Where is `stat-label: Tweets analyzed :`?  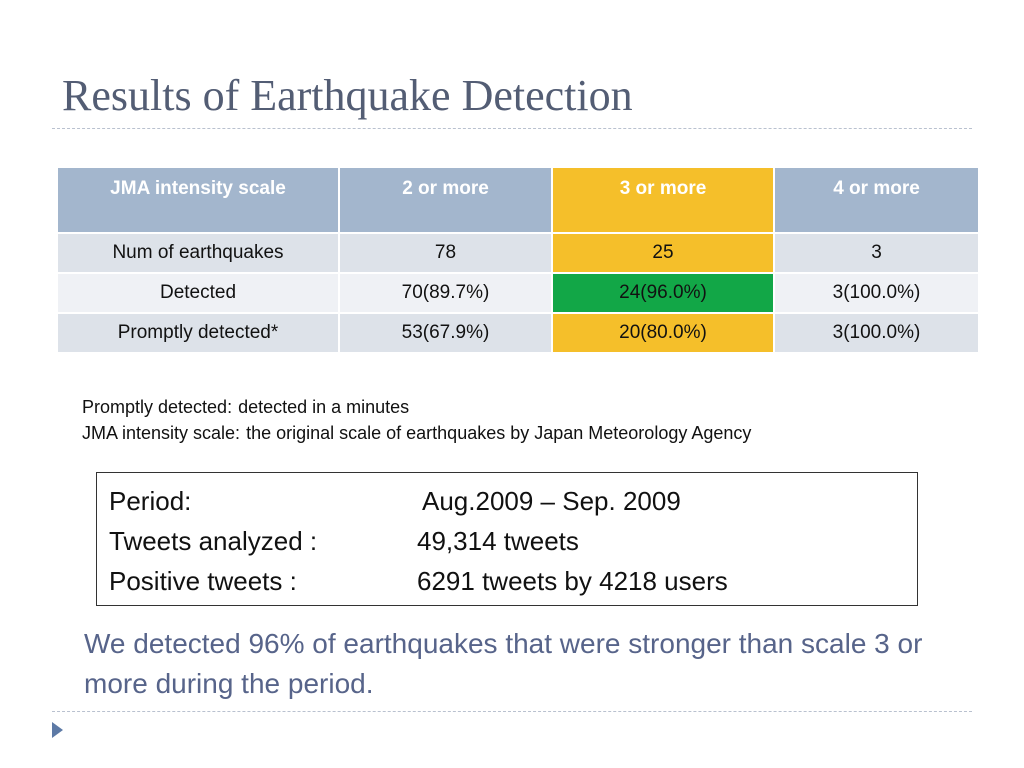
stat-label: Tweets analyzed : is located at coordinates (213, 541).